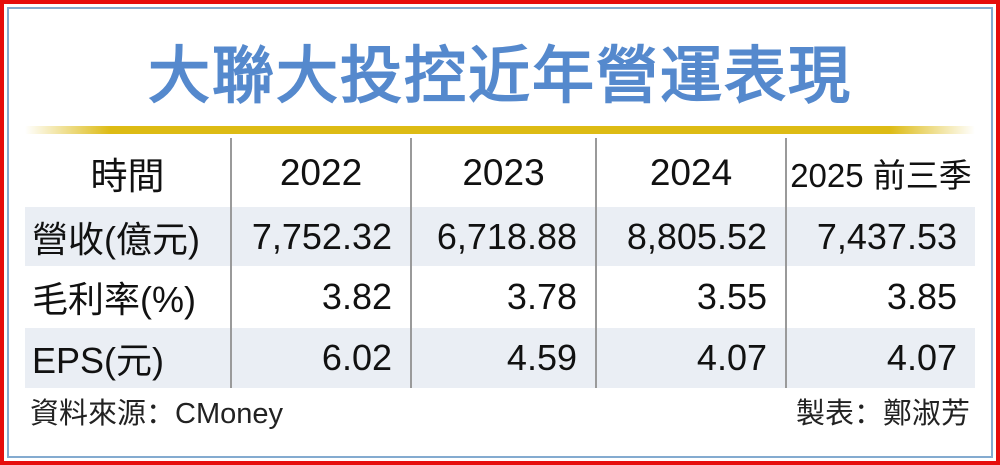 The image size is (1000, 465). Describe the element at coordinates (502, 172) in the screenshot. I see `column-header-2023: 2023` at that location.